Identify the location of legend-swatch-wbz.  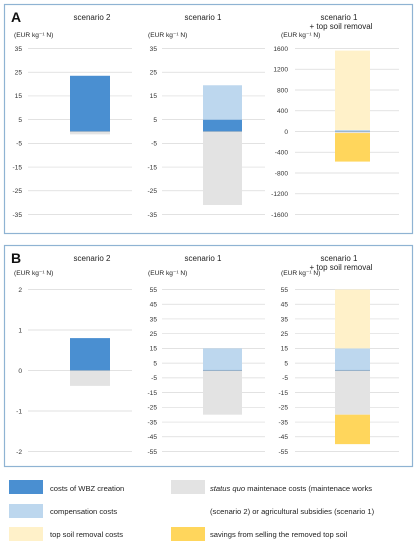
(26, 487).